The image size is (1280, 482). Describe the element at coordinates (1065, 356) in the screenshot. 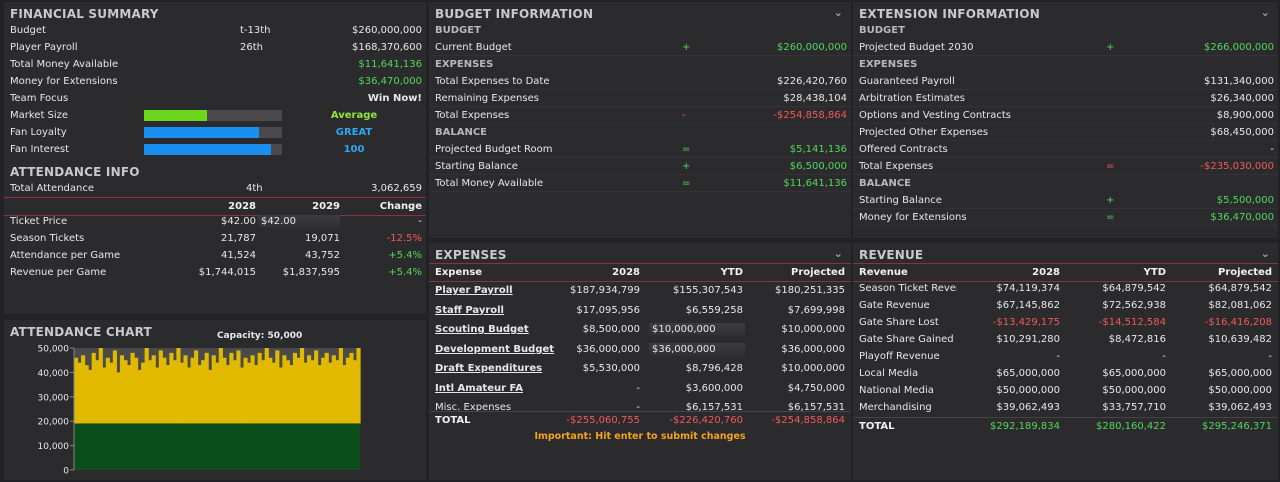

I see `table-row: Playoff Revenue - - -` at that location.